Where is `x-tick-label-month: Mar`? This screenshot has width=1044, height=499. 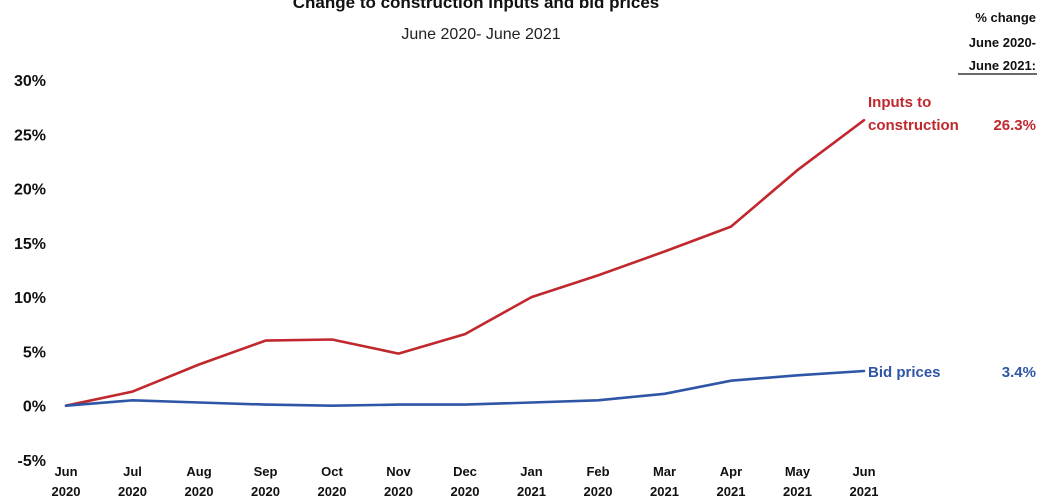 x-tick-label-month: Mar is located at coordinates (664, 471).